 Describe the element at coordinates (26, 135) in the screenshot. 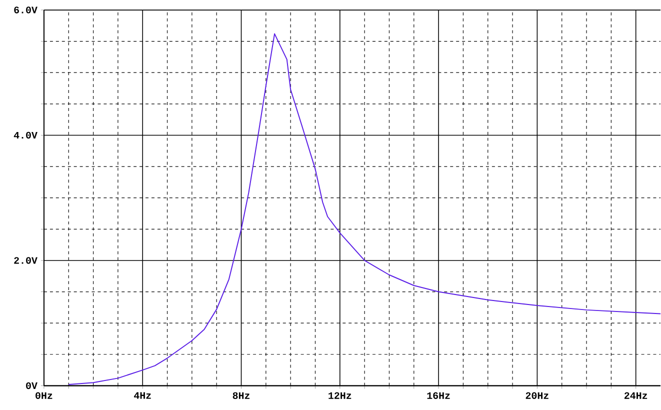

I see `y-tick-label: 4.0V` at that location.